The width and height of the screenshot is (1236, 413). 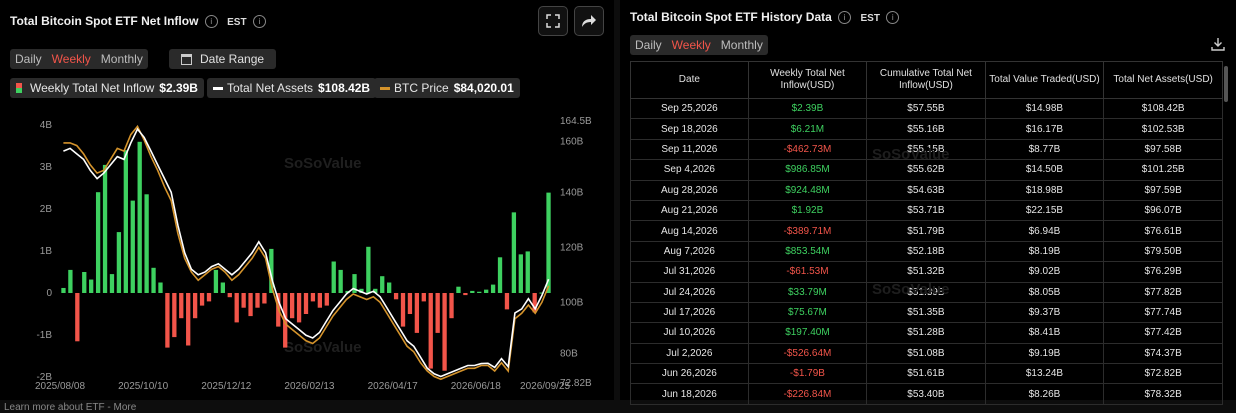 What do you see at coordinates (572, 141) in the screenshot?
I see `y-right-tick-label: 160B` at bounding box center [572, 141].